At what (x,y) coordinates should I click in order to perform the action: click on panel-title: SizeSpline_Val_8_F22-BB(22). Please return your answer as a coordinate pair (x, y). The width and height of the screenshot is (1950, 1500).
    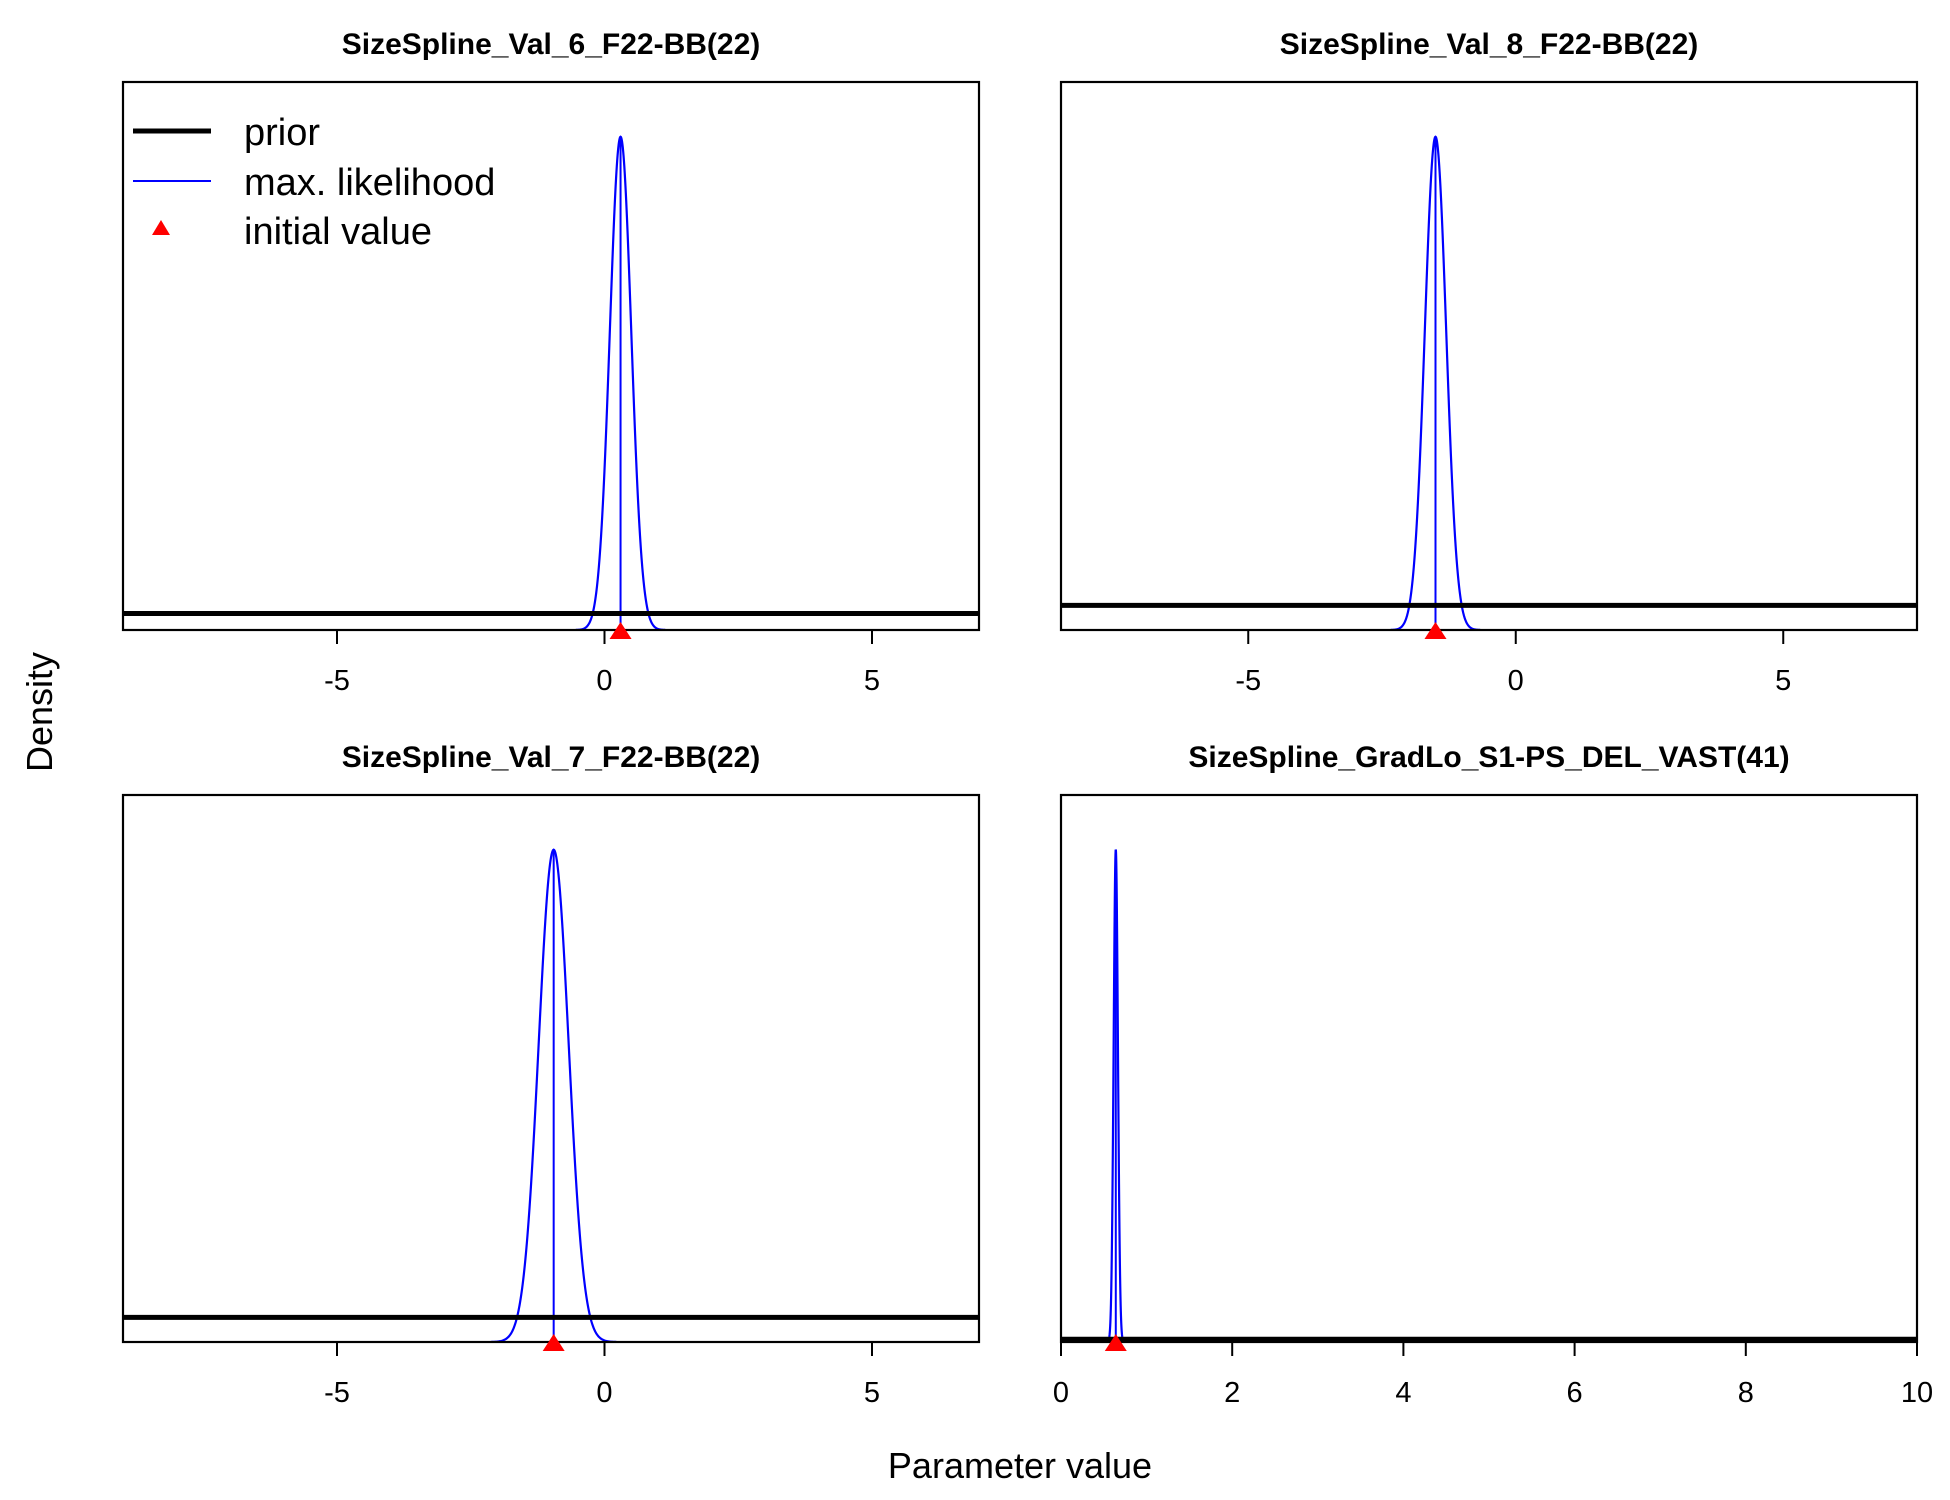
    Looking at the image, I should click on (1489, 44).